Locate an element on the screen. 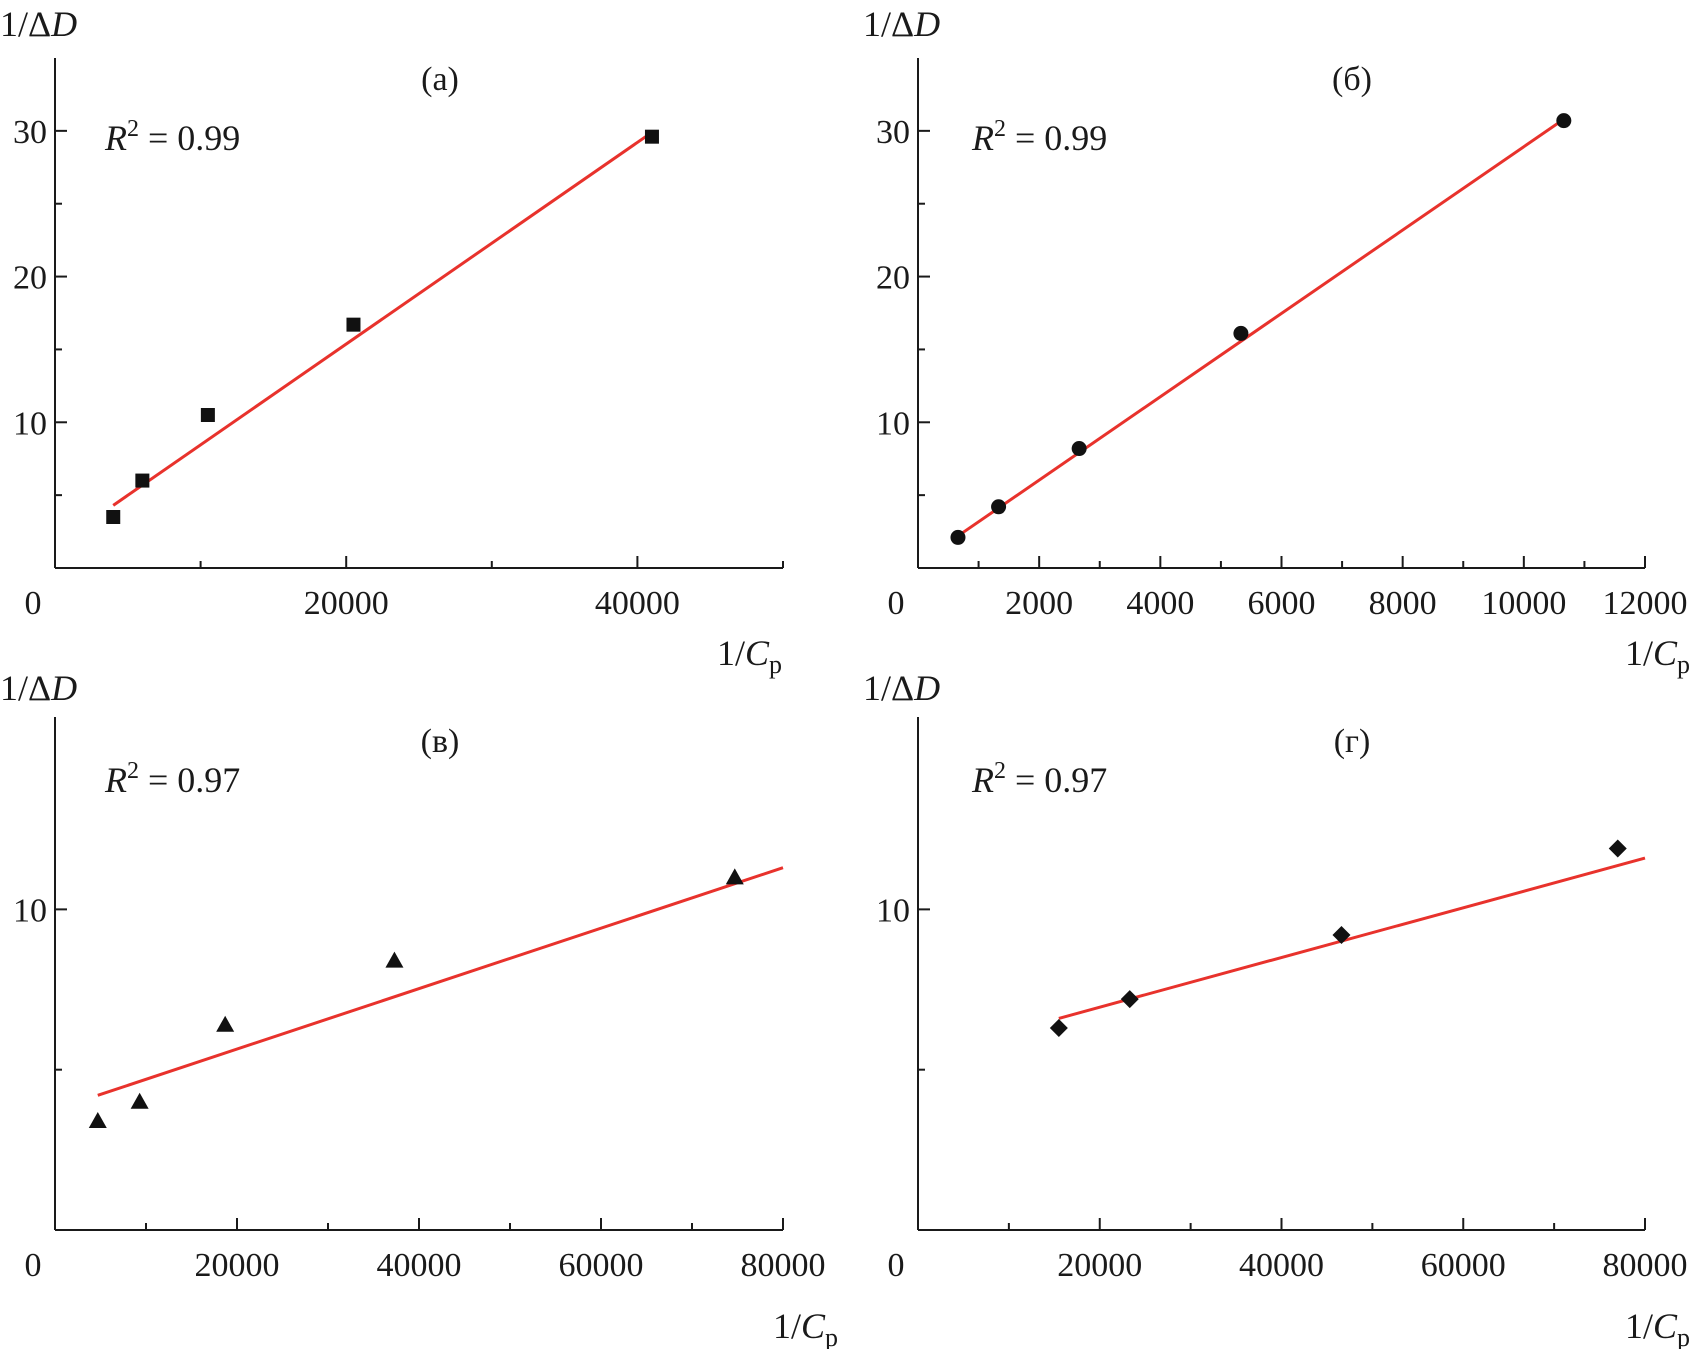 Image resolution: width=1692 pixels, height=1349 pixels. x-tick-label: 6000 is located at coordinates (1282, 603).